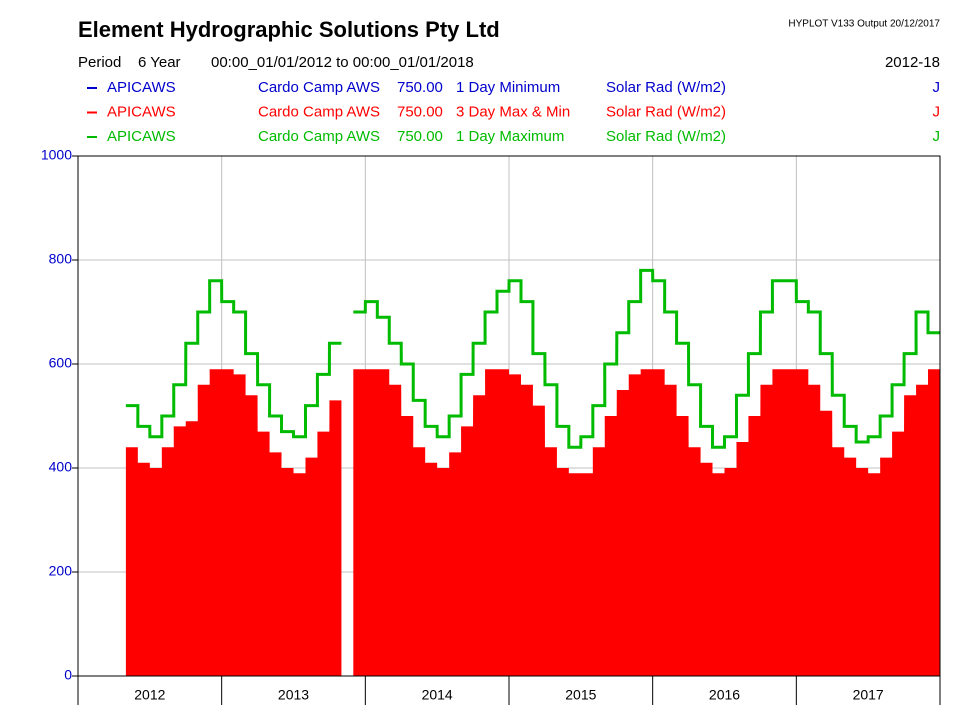 The height and width of the screenshot is (726, 968). I want to click on y-tick-label: 0, so click(68, 675).